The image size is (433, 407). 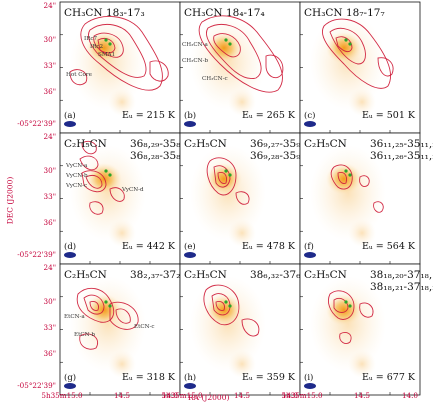 What do you see at coordinates (161, 144) in the screenshot?
I see `panel-transition-label: 36₈,₂₉-35₈,₂₈` at bounding box center [161, 144].